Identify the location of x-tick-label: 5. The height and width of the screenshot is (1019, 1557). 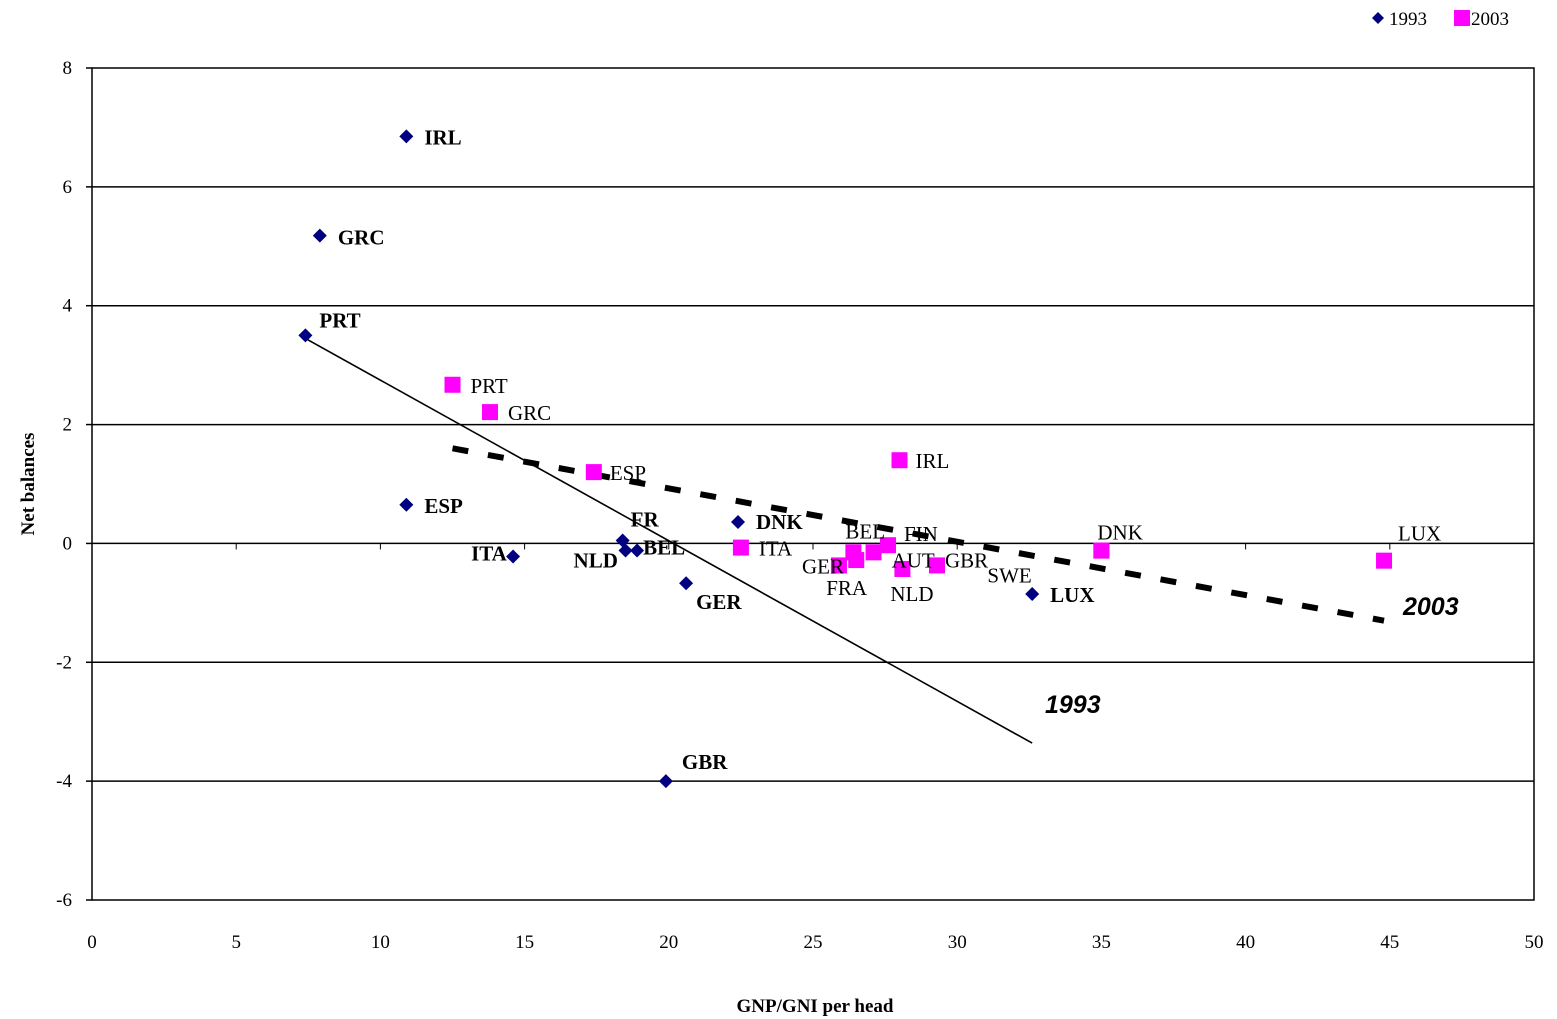
(236, 942).